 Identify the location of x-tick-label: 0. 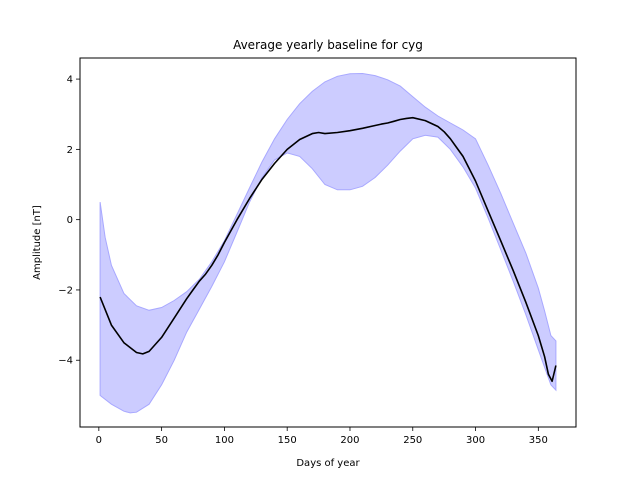
(99, 440).